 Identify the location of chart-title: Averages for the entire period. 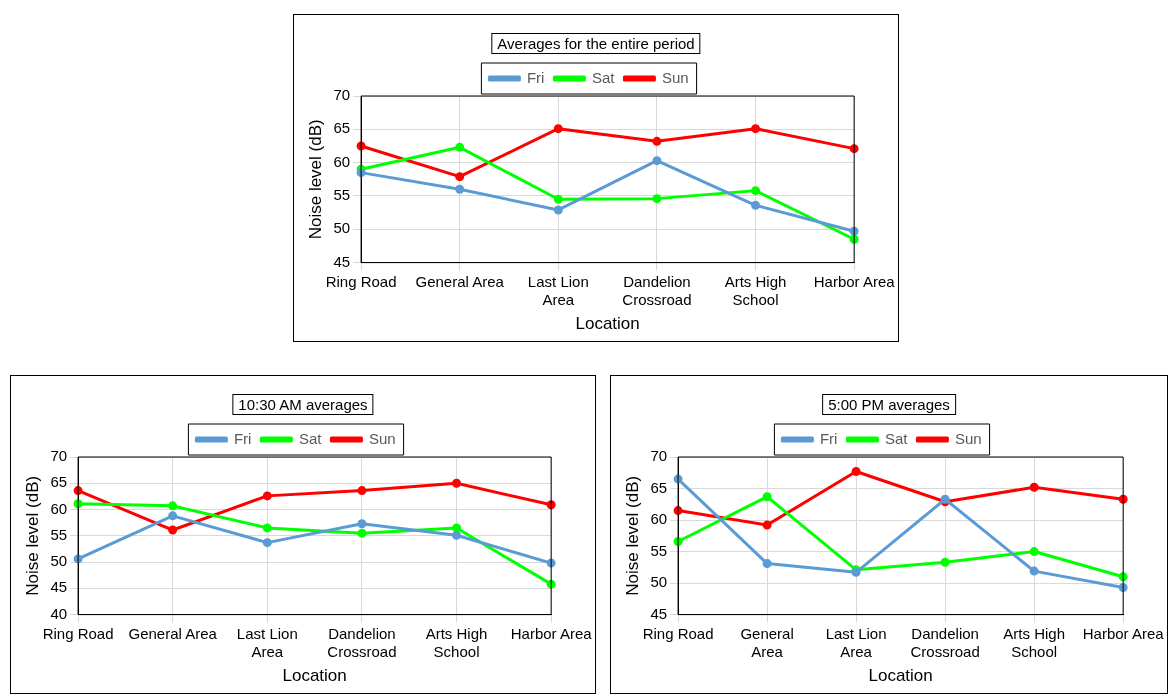
(596, 43).